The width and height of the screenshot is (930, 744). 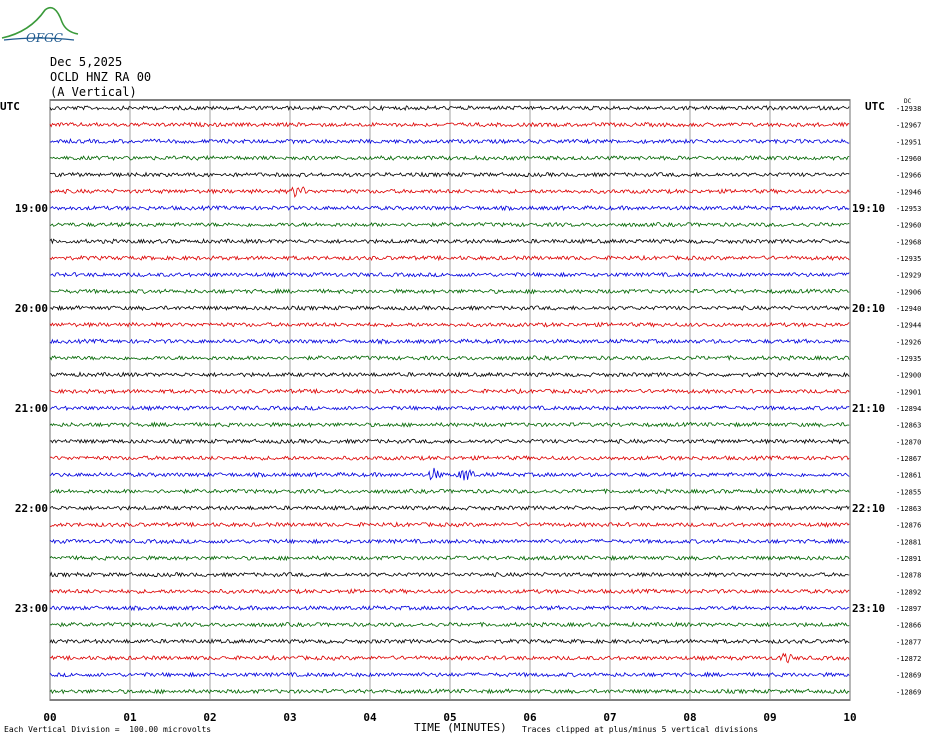 What do you see at coordinates (10, 106) in the screenshot?
I see `left-utc-label: UTC` at bounding box center [10, 106].